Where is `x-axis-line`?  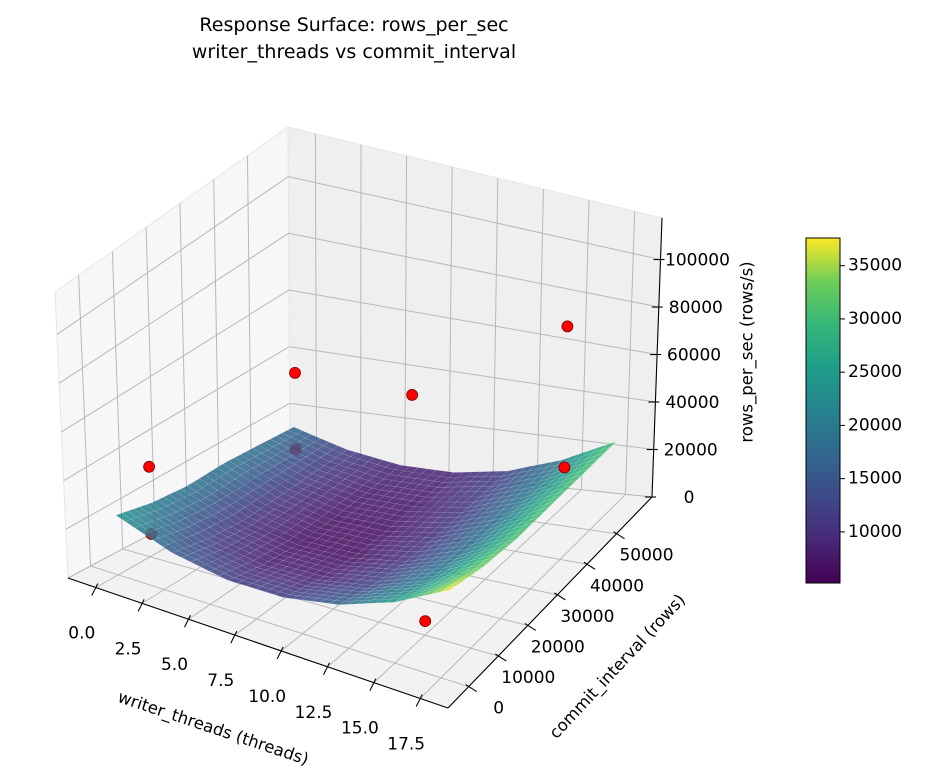 x-axis-line is located at coordinates (258, 643).